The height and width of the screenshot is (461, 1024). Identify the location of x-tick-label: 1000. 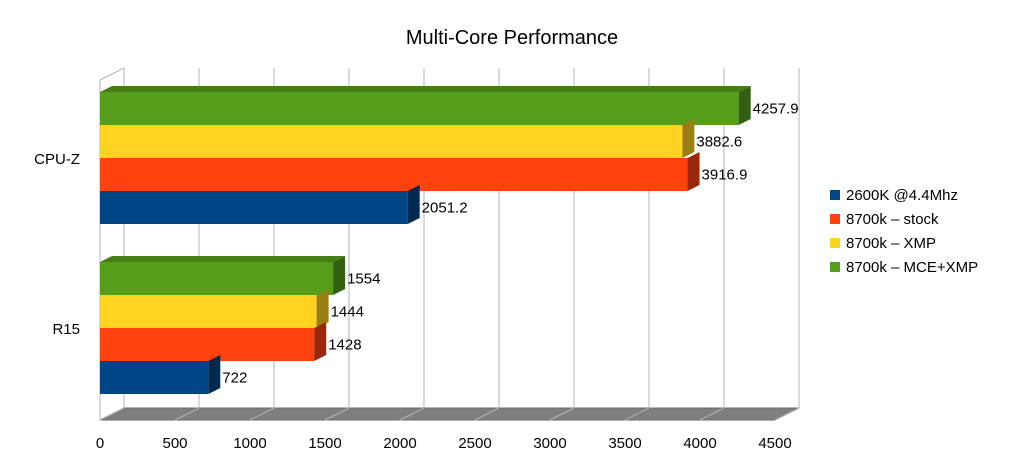
(249, 443).